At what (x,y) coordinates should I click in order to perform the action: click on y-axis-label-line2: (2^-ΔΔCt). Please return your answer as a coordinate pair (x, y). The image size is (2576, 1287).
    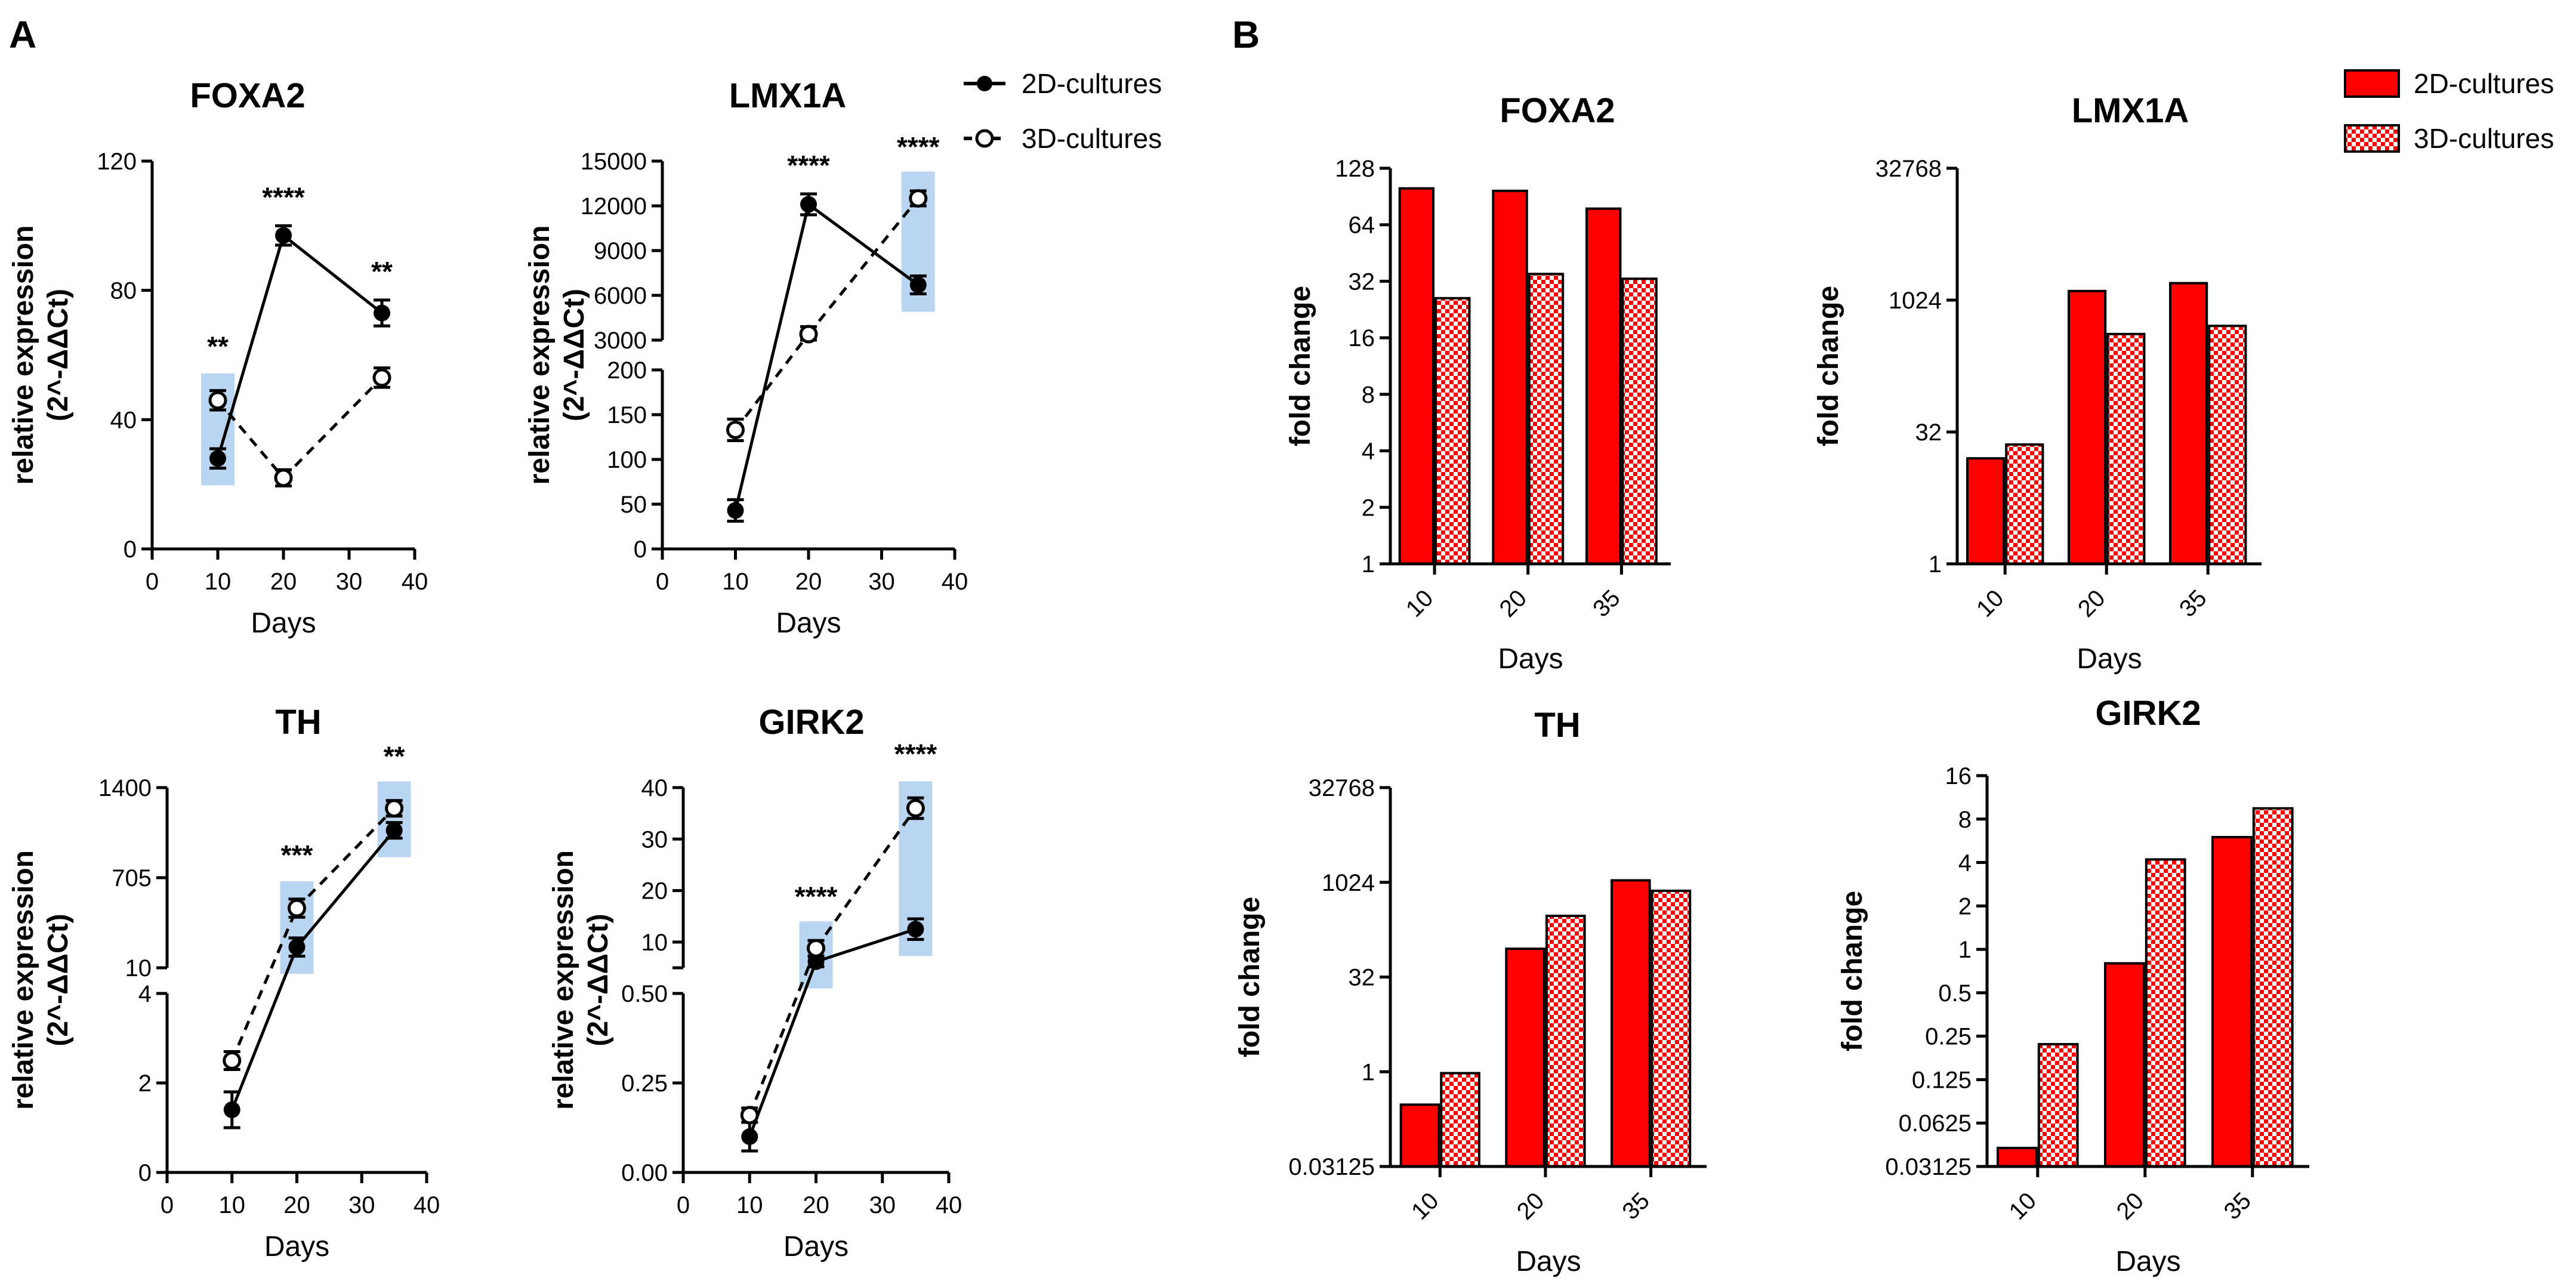
    Looking at the image, I should click on (58, 355).